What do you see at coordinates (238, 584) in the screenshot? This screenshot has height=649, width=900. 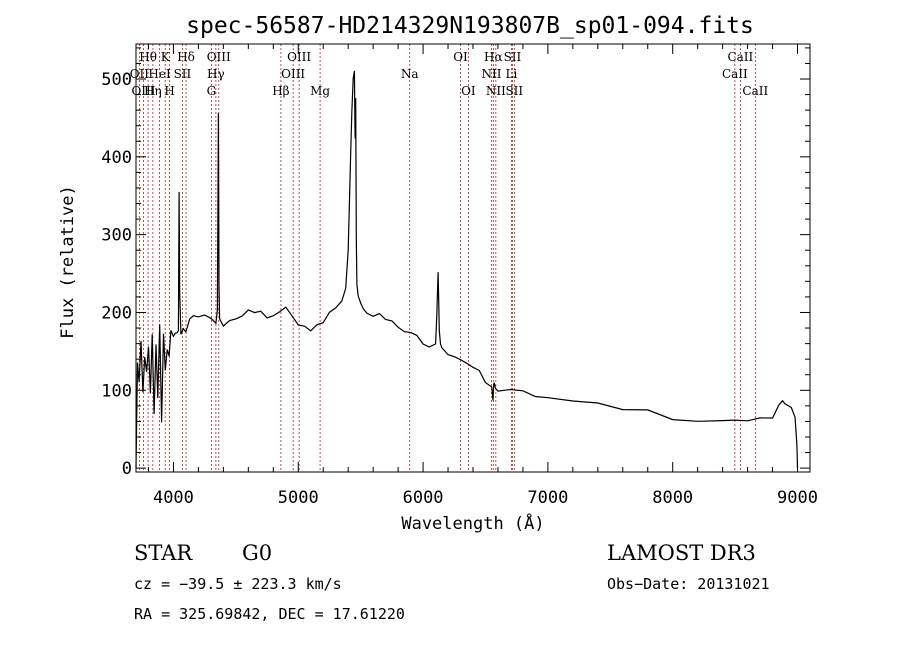 I see `redshift-velocity: cz = −39.5 ± 223.3 km/s` at bounding box center [238, 584].